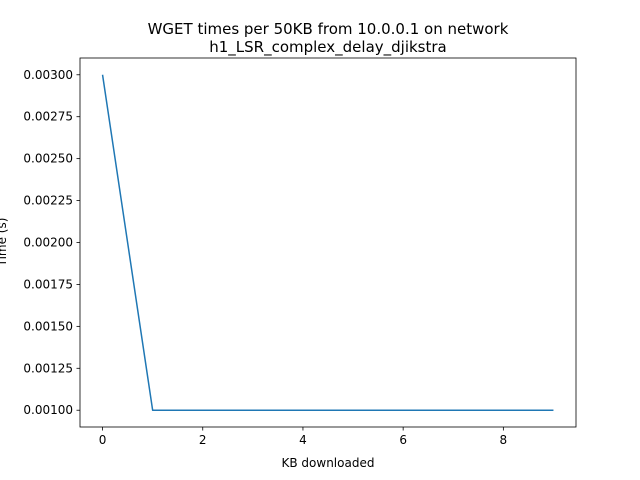 Image resolution: width=640 pixels, height=480 pixels. I want to click on x-axis-label: KB downloaded, so click(328, 463).